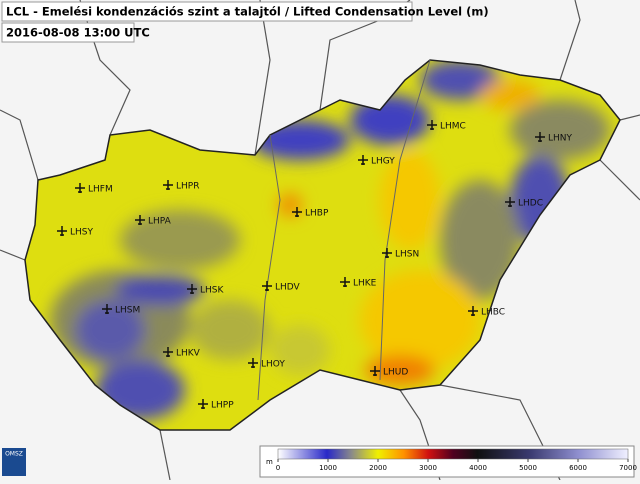 This screenshot has height=484, width=640. I want to click on airport-label: LHPP, so click(222, 406).